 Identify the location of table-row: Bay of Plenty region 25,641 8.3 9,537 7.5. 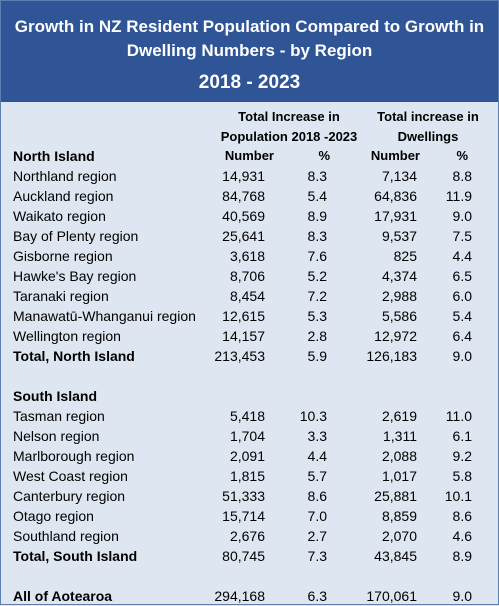
(249, 236).